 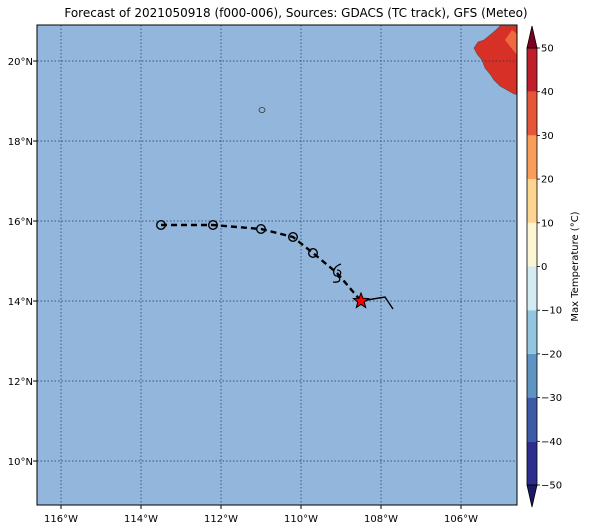 I want to click on lat-tick-label: 12°N, so click(x=20, y=382).